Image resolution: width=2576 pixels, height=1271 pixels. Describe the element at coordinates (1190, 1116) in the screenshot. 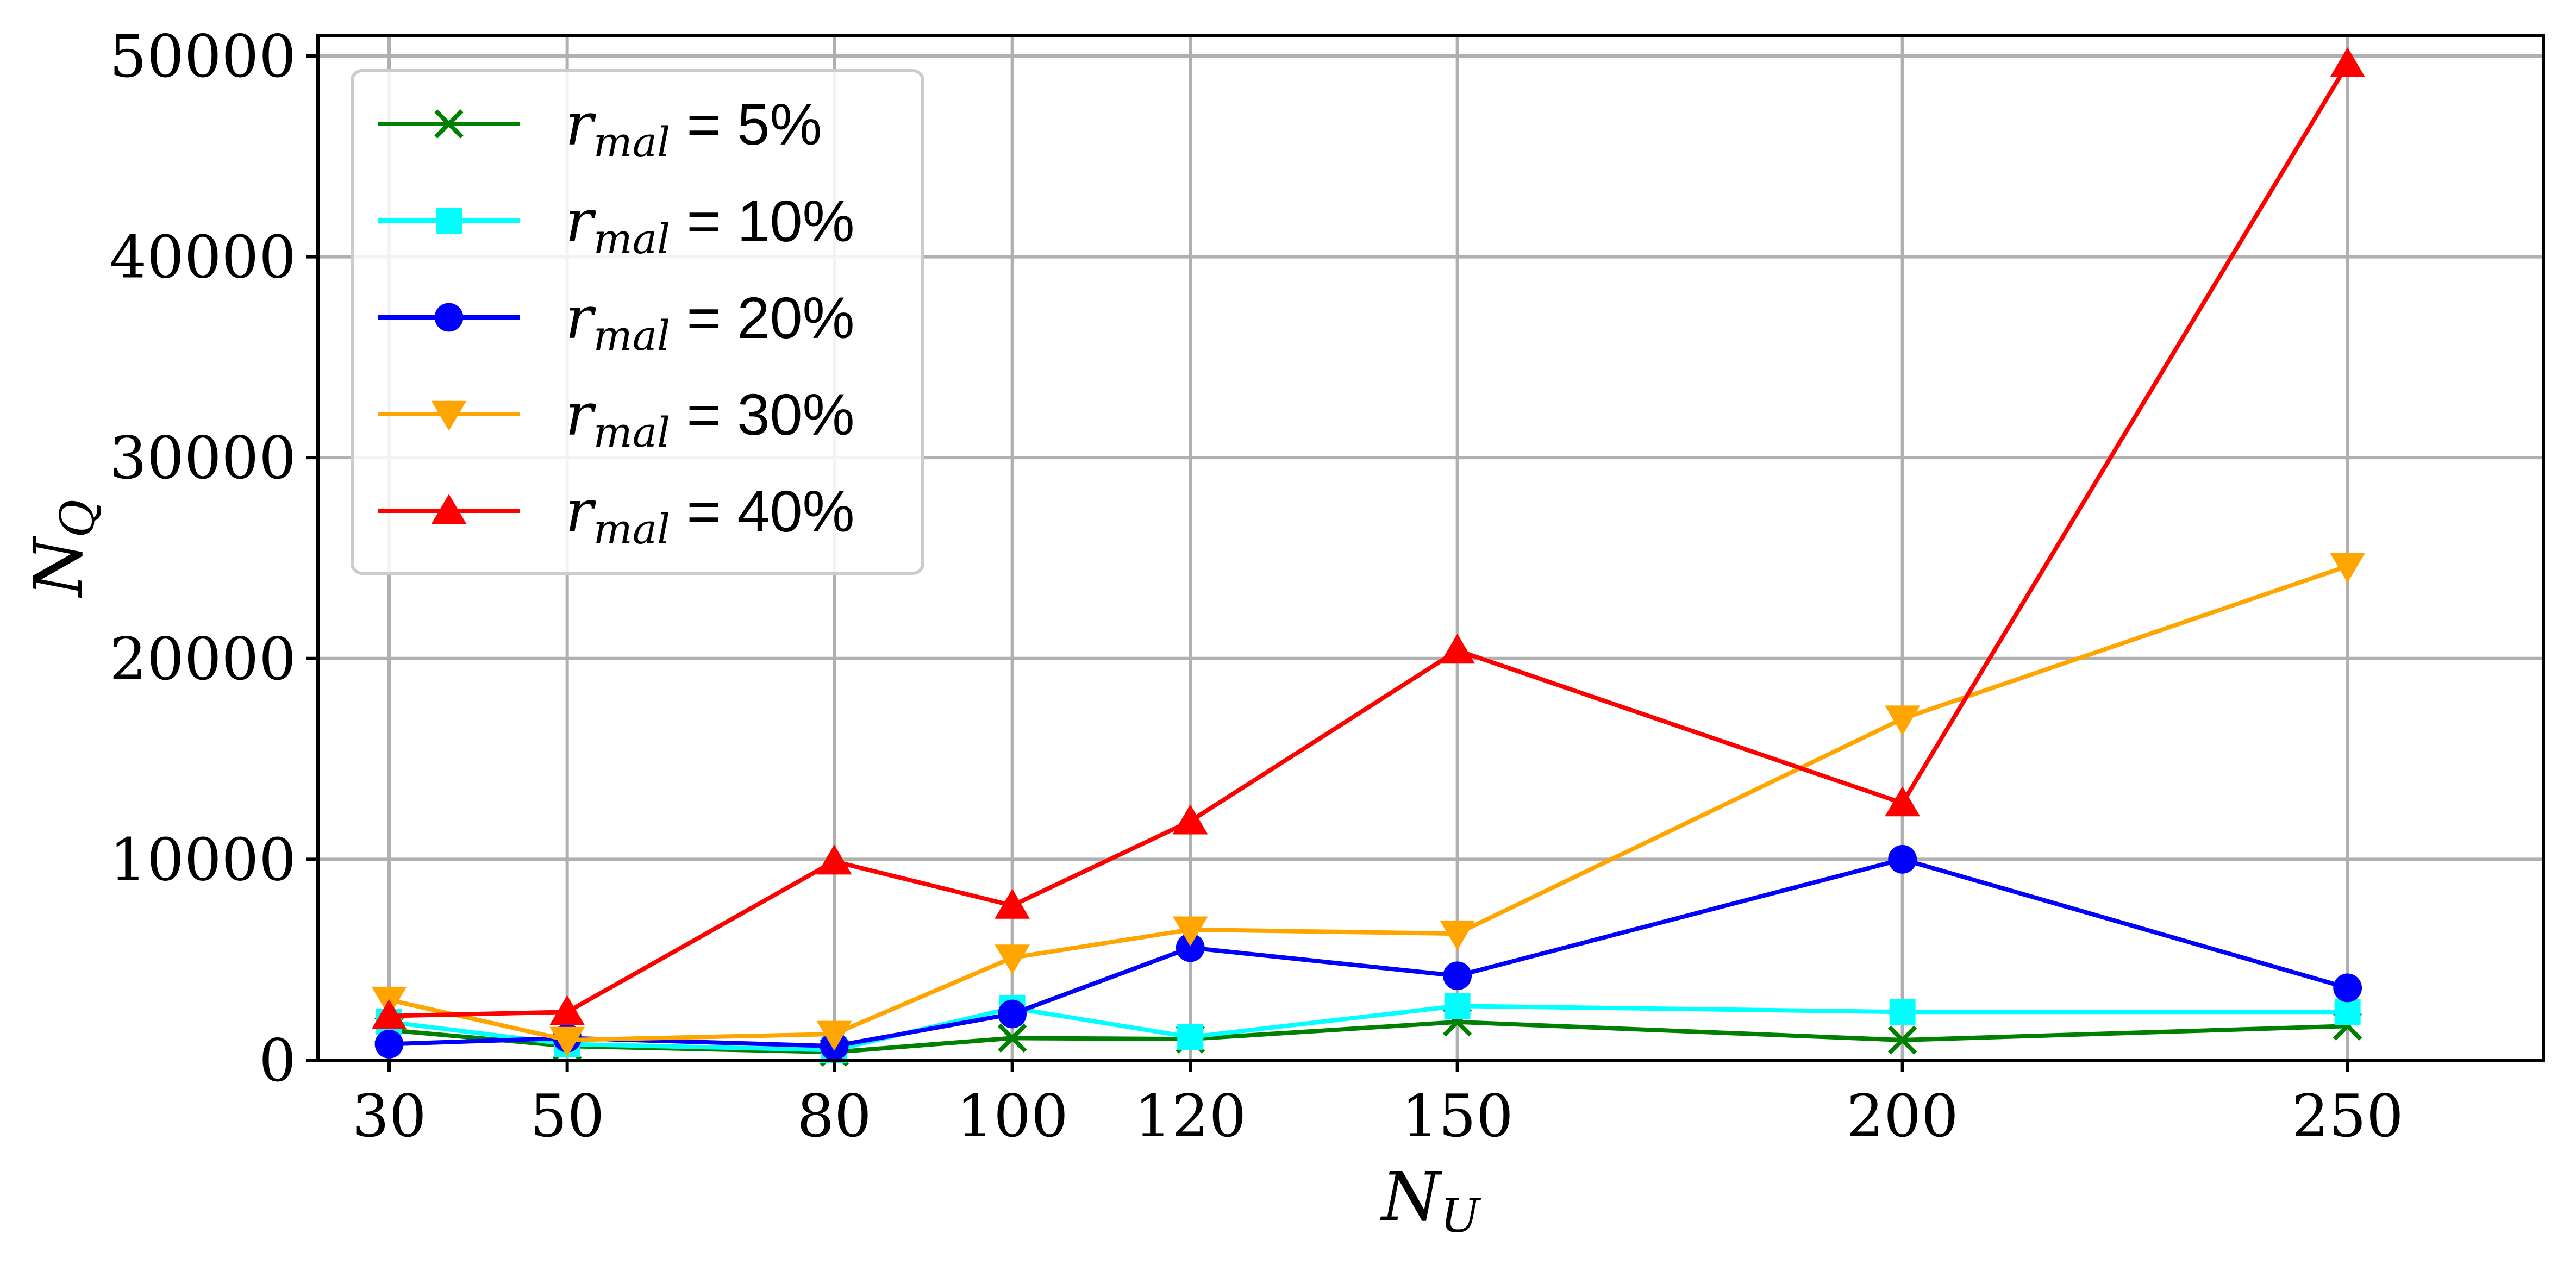

I see `x-tick-label: 120` at that location.